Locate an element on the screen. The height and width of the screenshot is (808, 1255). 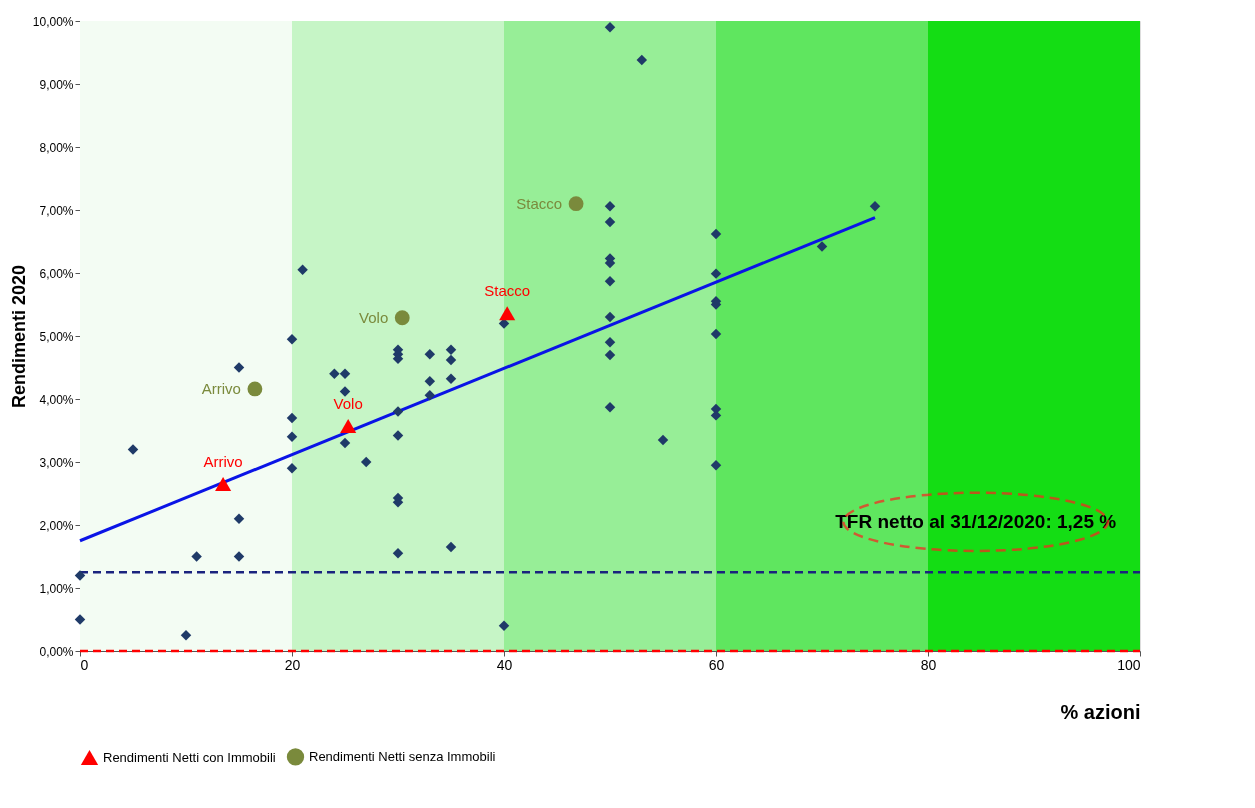
y-axis-title: Rendimenti 2020 is located at coordinates (18, 336).